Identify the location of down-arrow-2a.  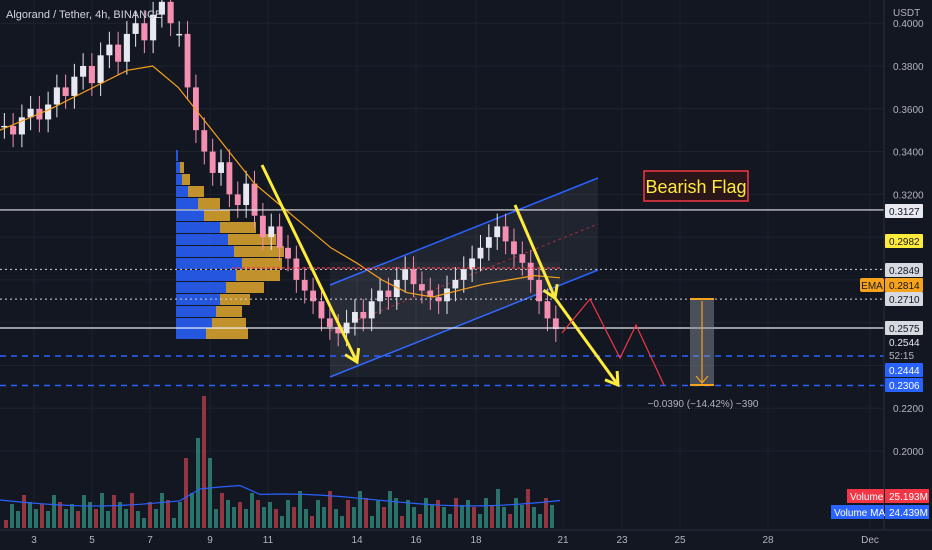
(535, 251).